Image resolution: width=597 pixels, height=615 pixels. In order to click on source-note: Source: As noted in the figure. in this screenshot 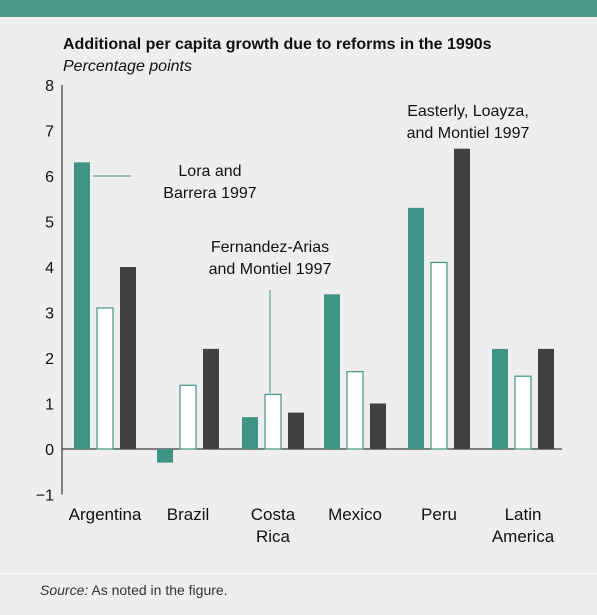, I will do `click(134, 590)`.